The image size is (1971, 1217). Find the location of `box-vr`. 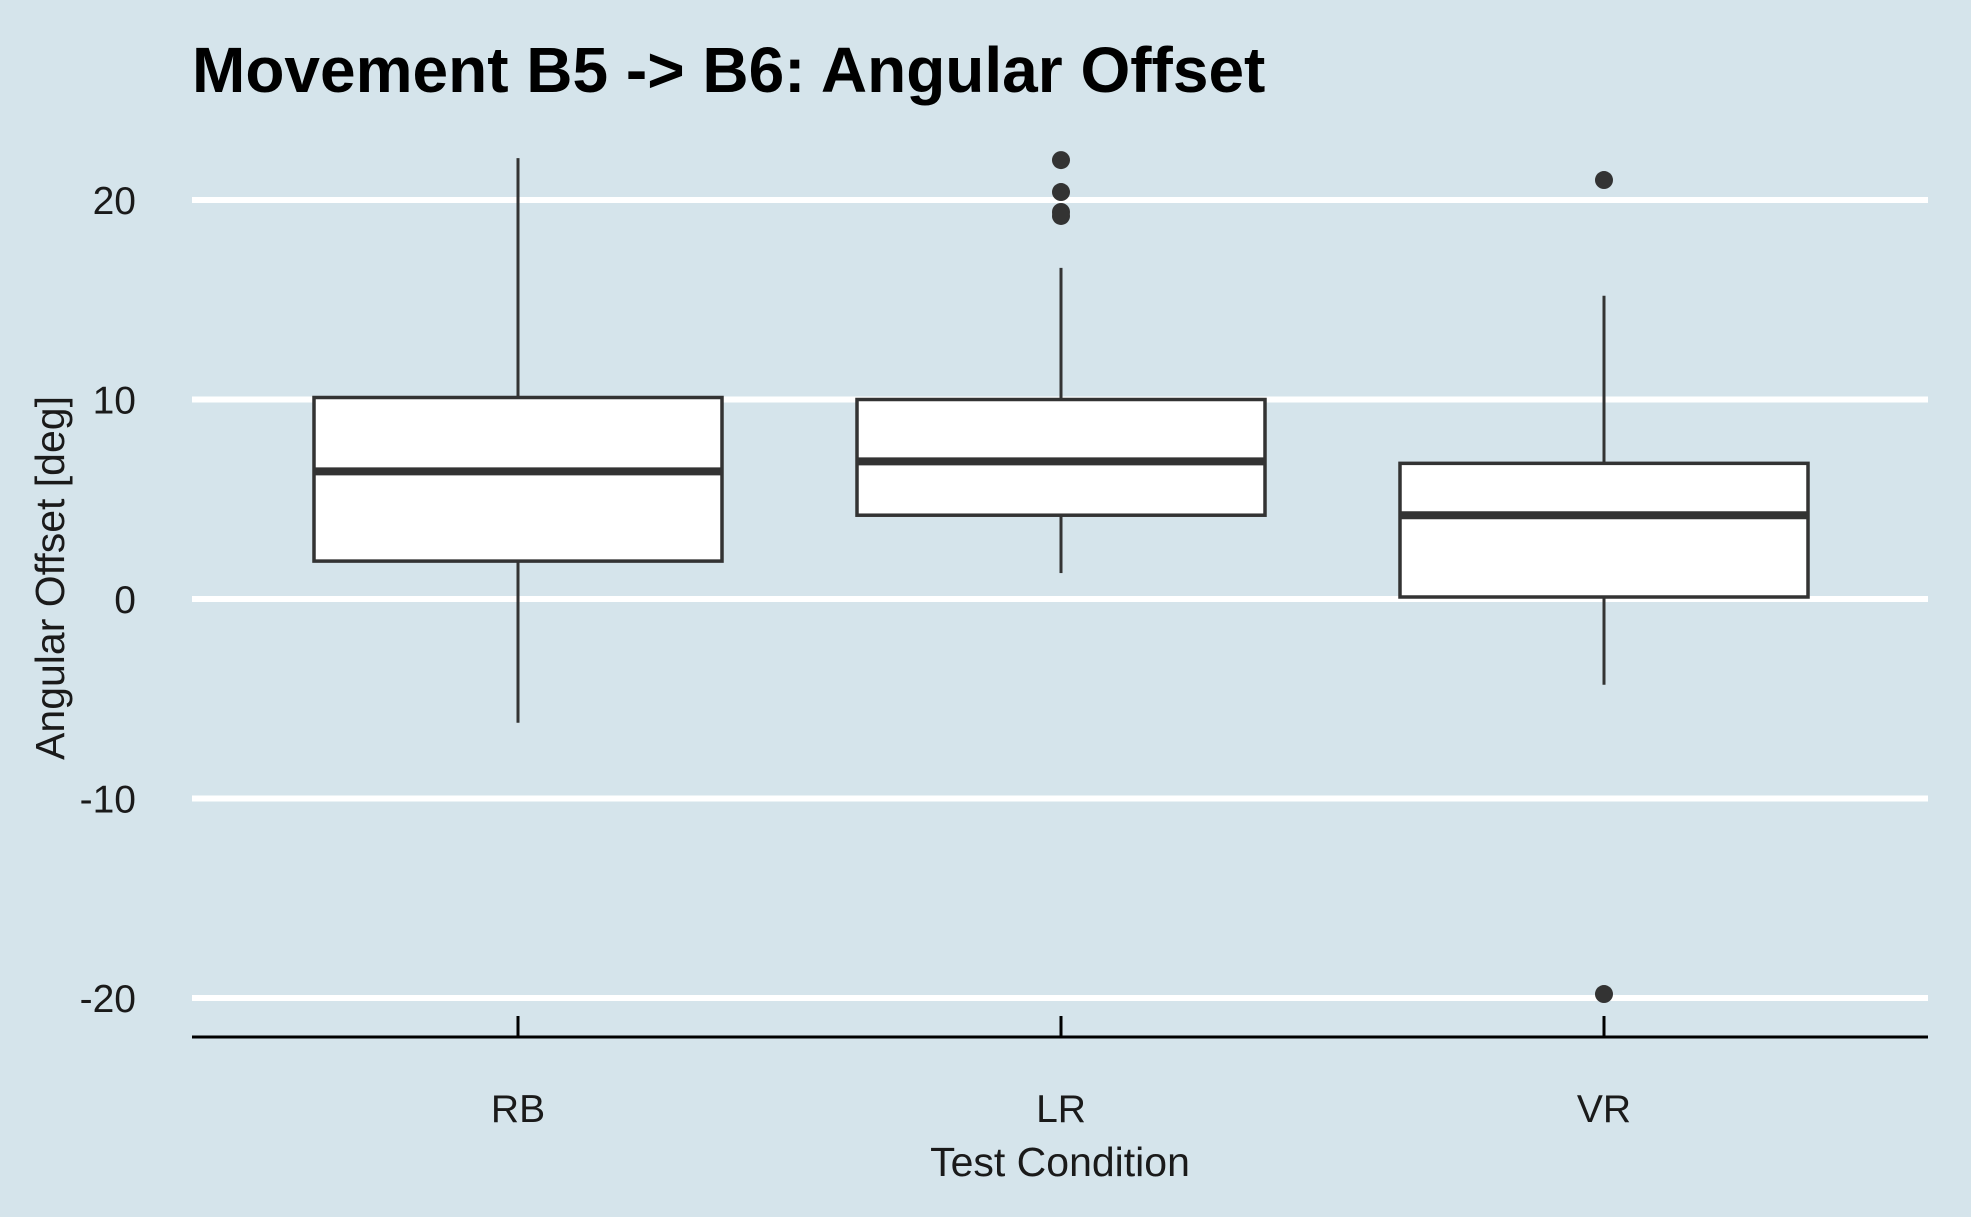

box-vr is located at coordinates (1604, 587).